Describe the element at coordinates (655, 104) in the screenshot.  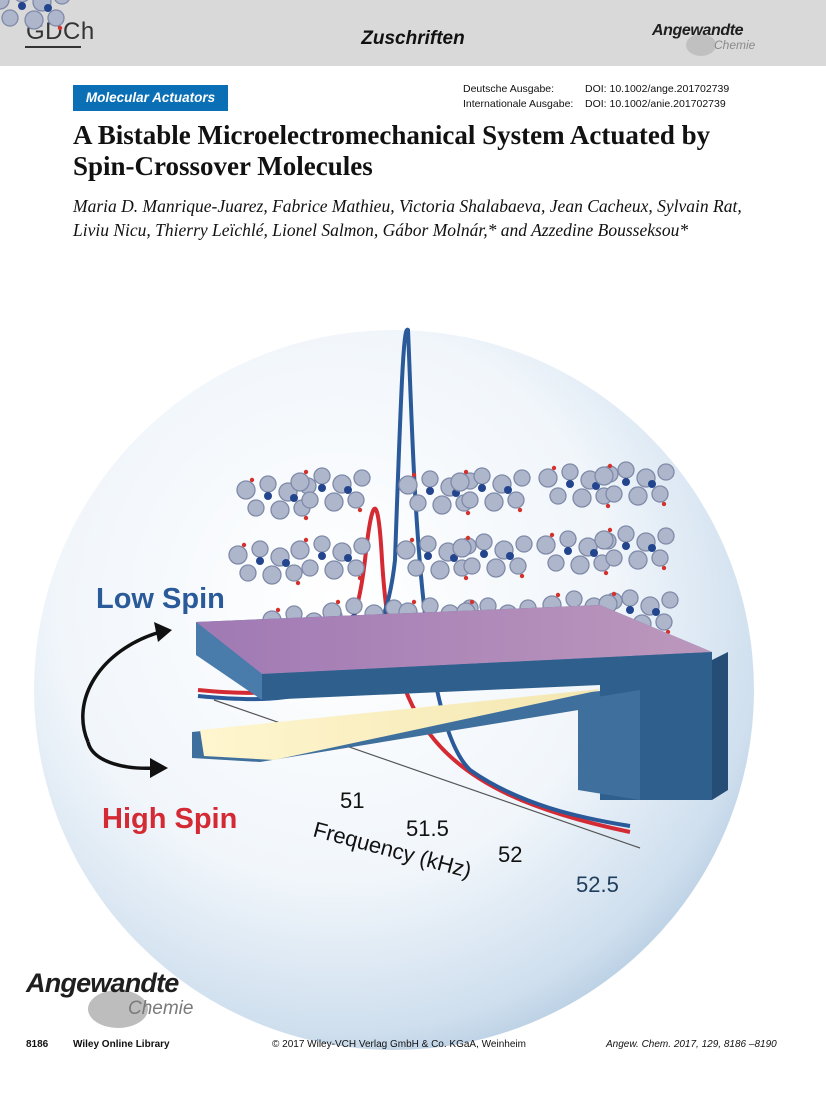
I see `doi-value: DOI: 10.1002/anie.201702739` at that location.